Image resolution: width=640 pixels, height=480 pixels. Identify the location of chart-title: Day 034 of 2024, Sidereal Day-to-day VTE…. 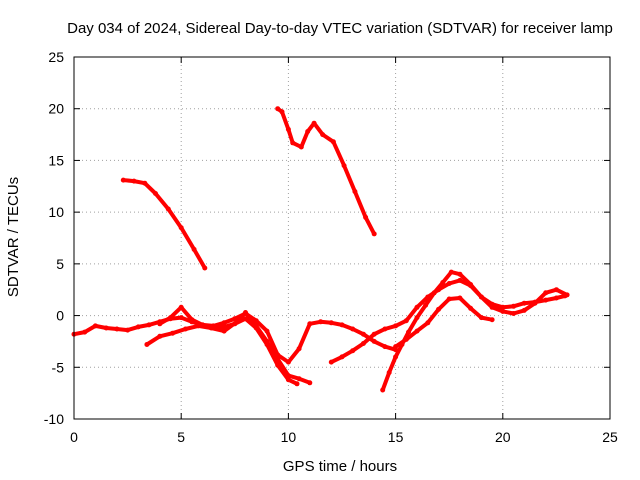
(340, 28).